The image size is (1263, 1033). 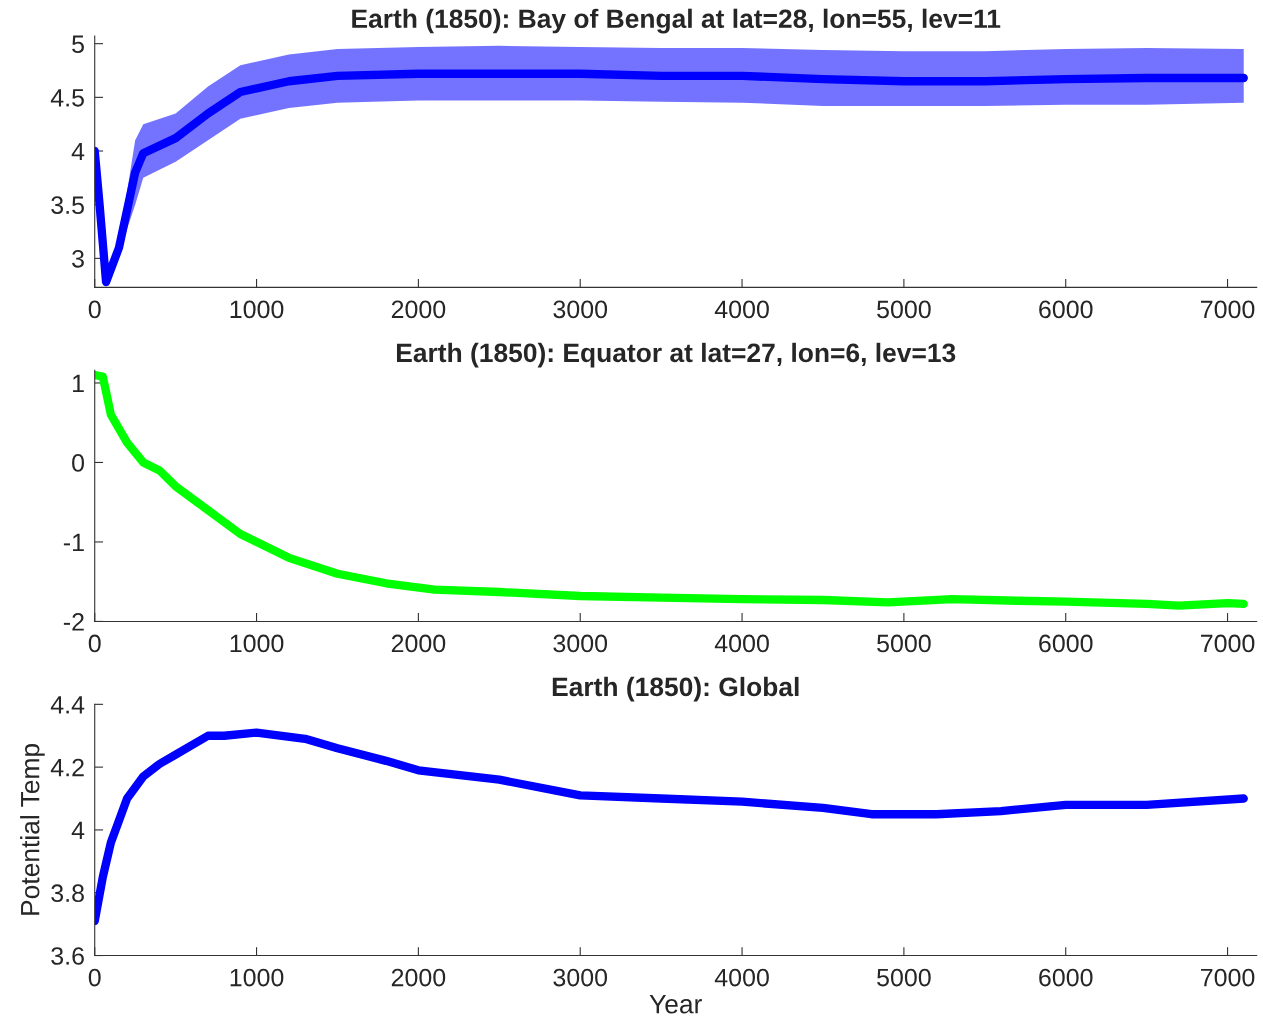 What do you see at coordinates (67, 956) in the screenshot?
I see `y-tick-label: 3.6` at bounding box center [67, 956].